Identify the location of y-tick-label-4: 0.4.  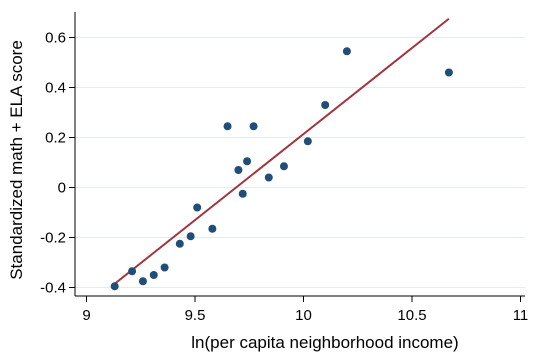
(55, 88).